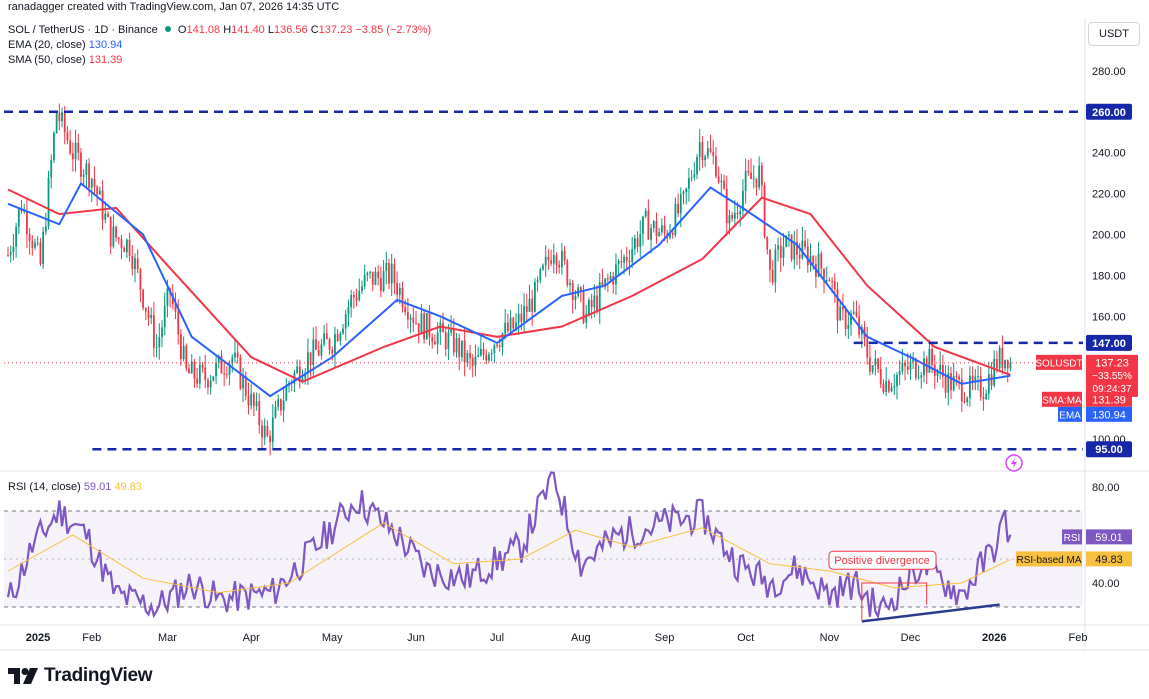 The image size is (1149, 699). Describe the element at coordinates (1109, 317) in the screenshot. I see `price-axis-tick: 160.00` at that location.